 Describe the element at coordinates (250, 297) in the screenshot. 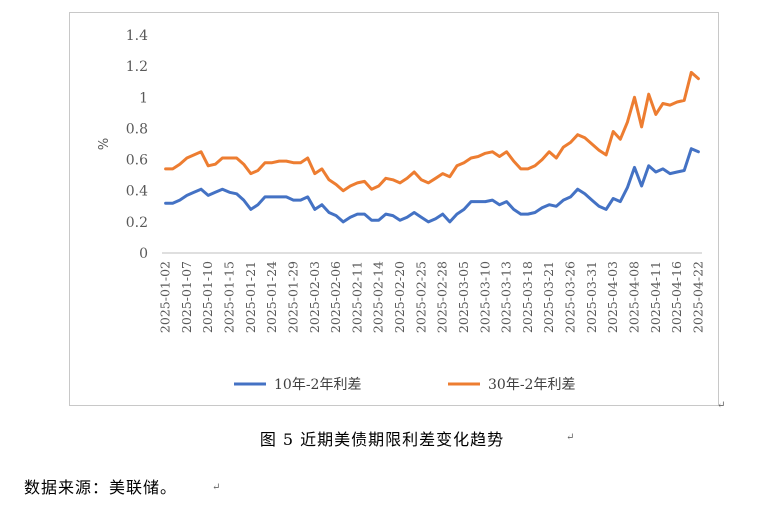

I see `x-tick-label: 2025-01-21` at that location.